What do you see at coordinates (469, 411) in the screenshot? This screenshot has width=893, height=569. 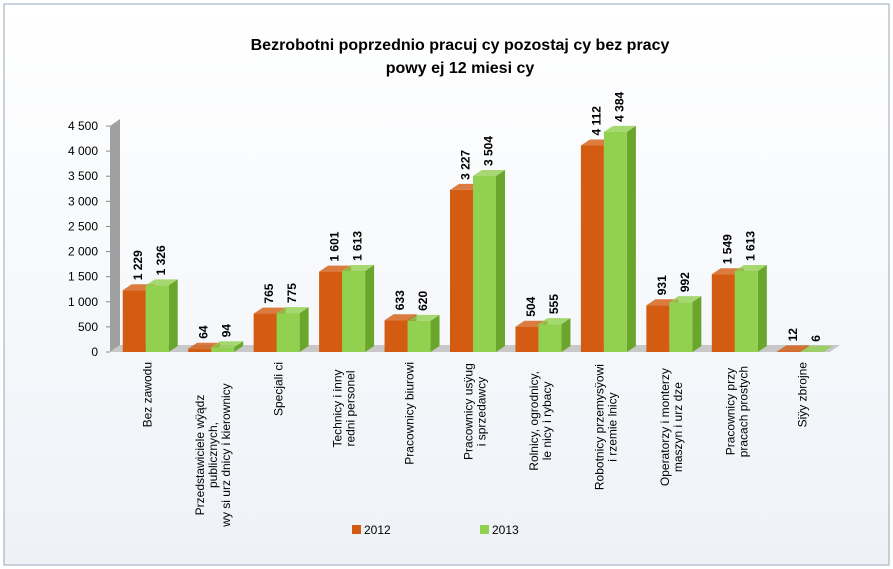 I see `x-tick-label: Pracownicy usÿug` at bounding box center [469, 411].